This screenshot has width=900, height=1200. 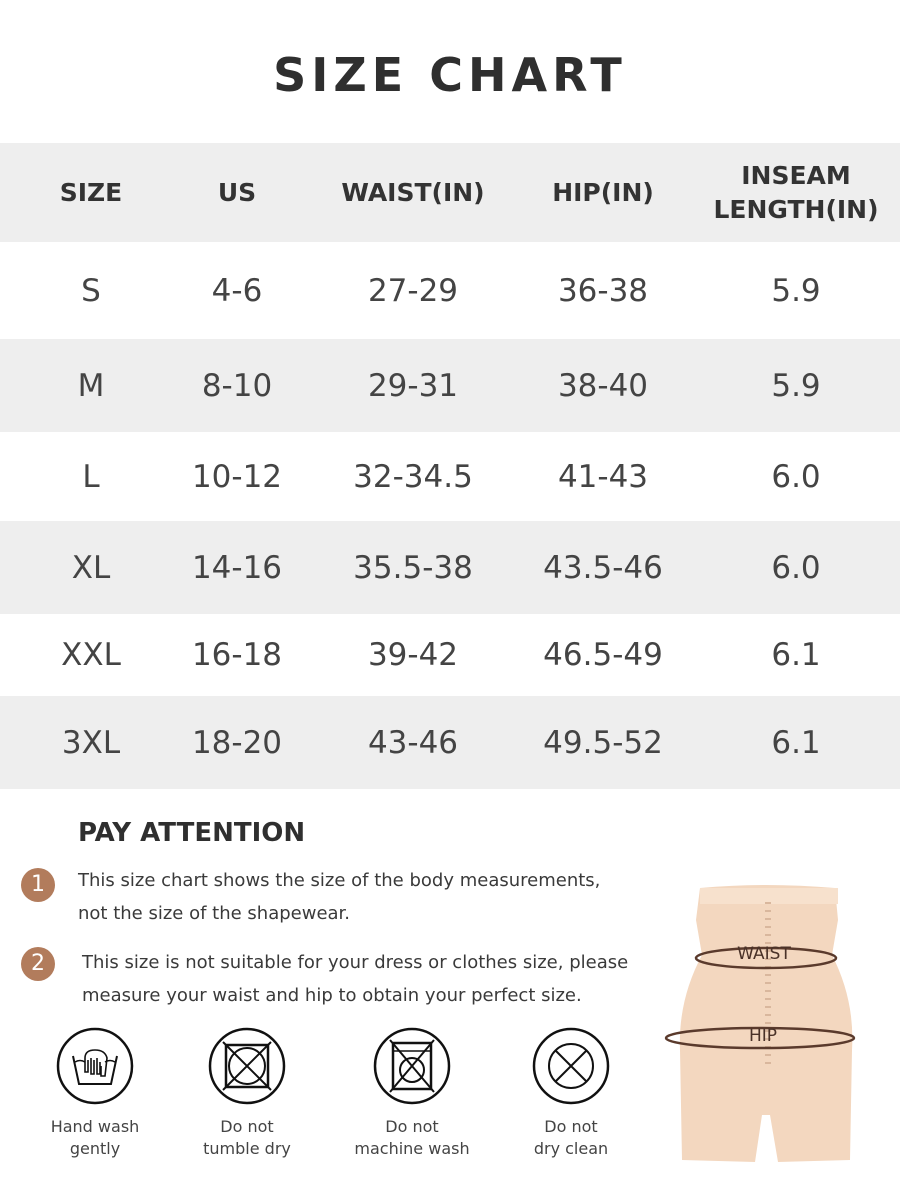 What do you see at coordinates (192, 833) in the screenshot?
I see `attention-heading: PAY ATTENTION` at bounding box center [192, 833].